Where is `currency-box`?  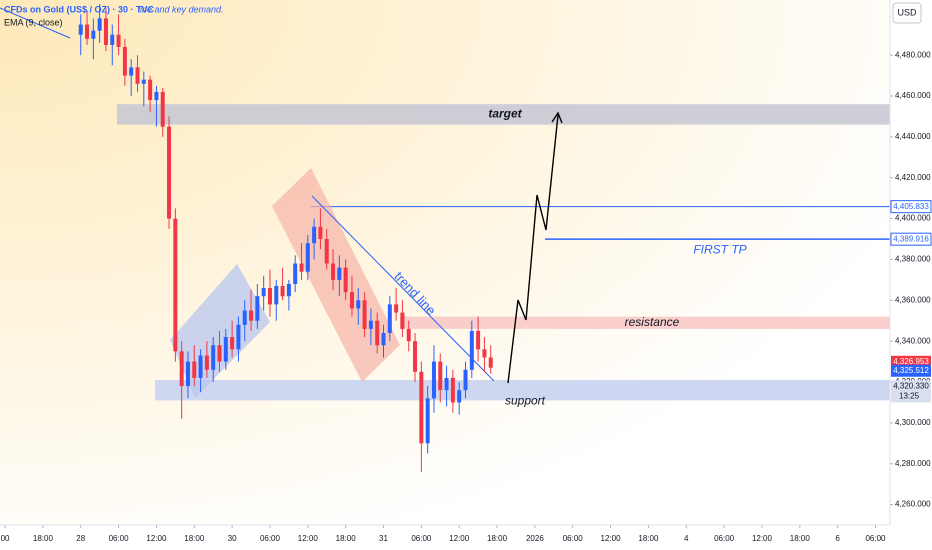
currency-box is located at coordinates (907, 13).